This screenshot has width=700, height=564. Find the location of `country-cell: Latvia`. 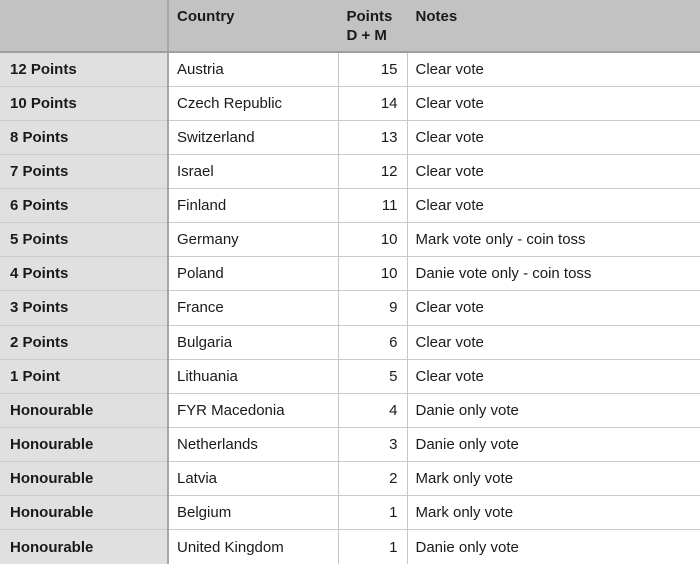

country-cell: Latvia is located at coordinates (252, 478).